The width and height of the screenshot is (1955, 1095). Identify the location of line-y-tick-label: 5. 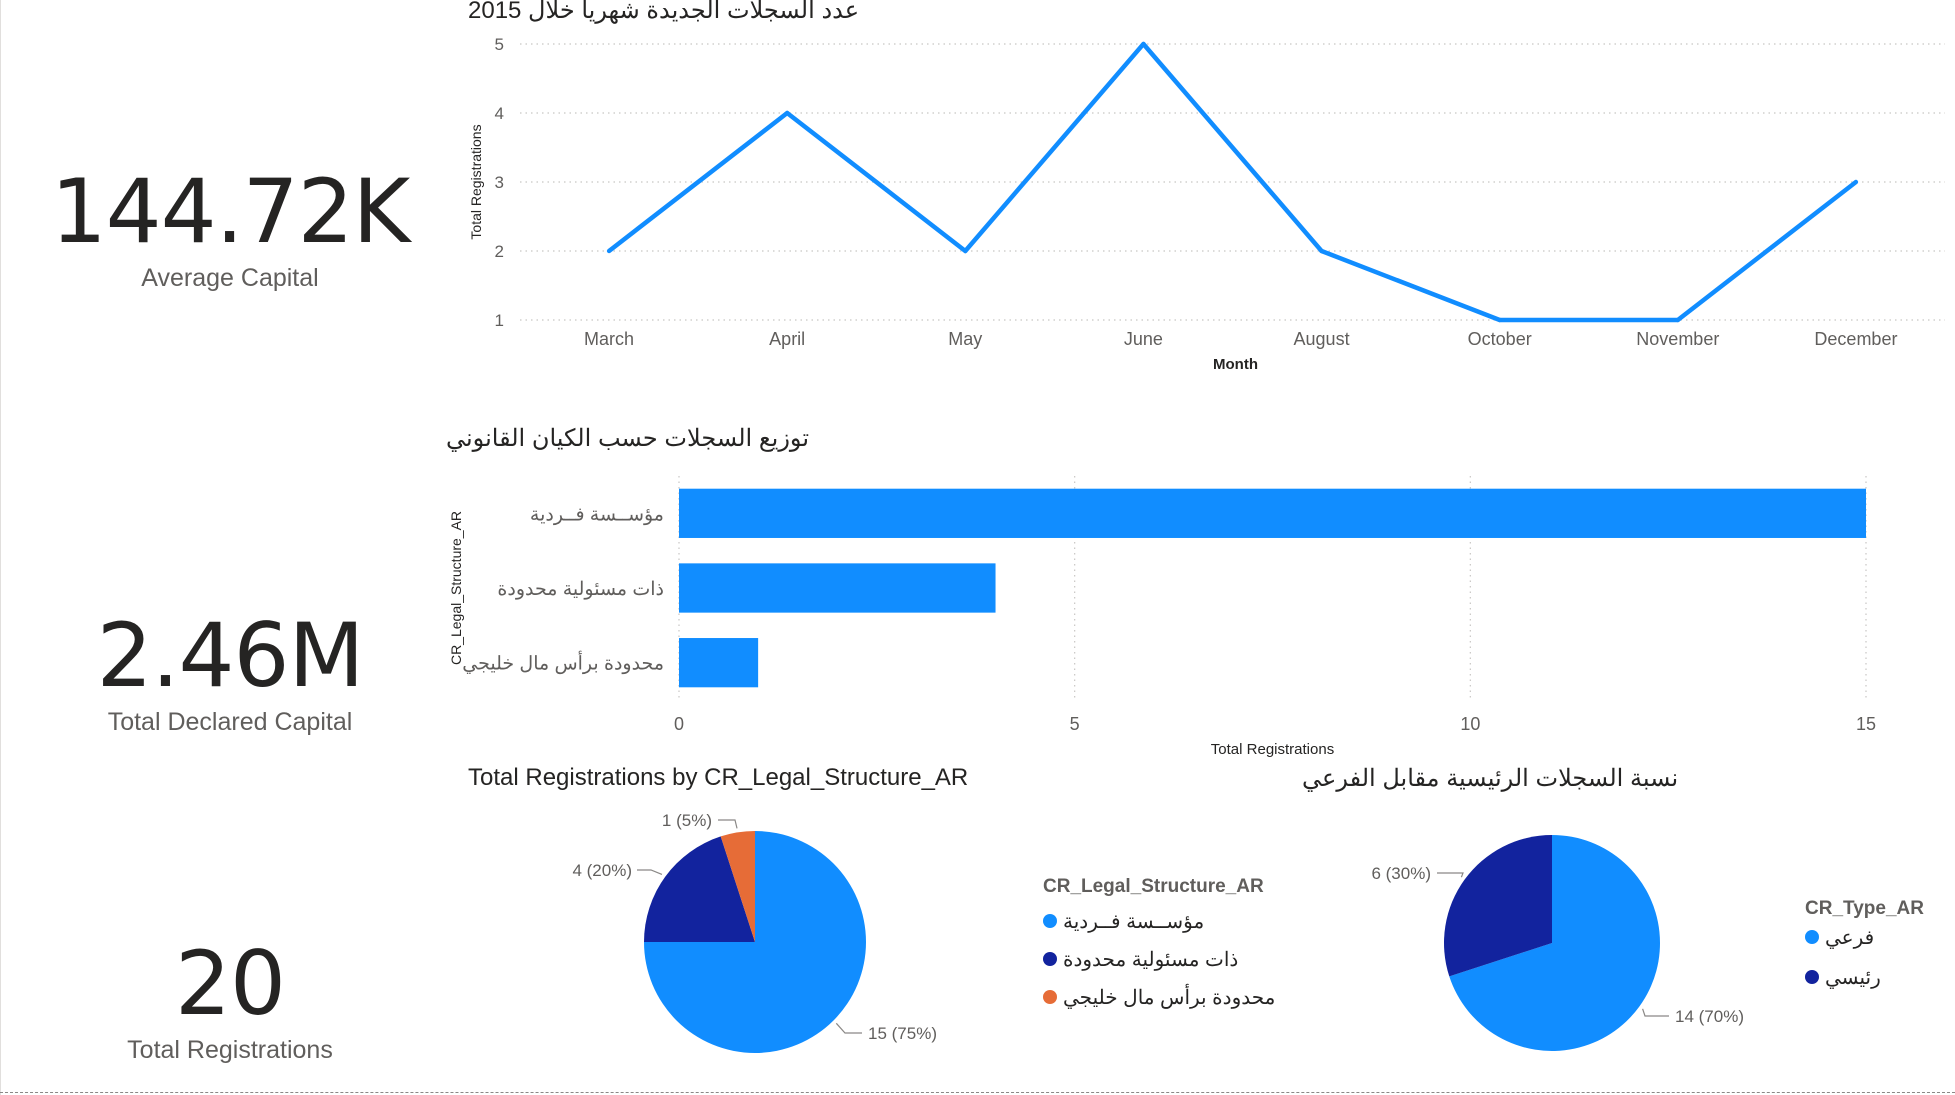
(499, 44).